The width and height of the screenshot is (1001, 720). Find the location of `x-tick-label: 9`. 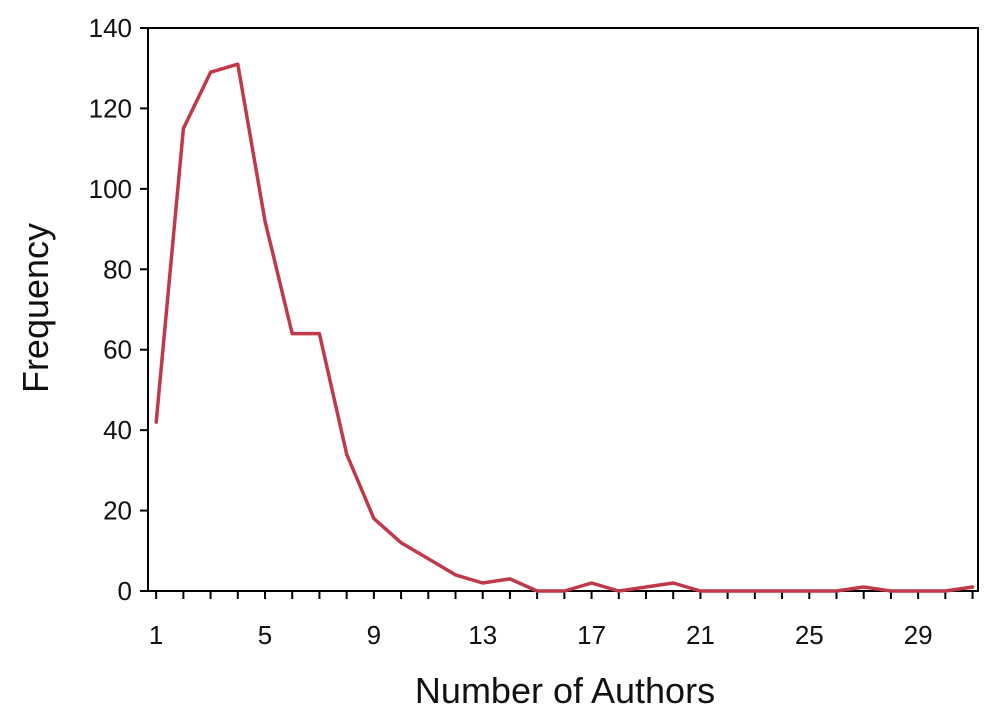

x-tick-label: 9 is located at coordinates (374, 635).